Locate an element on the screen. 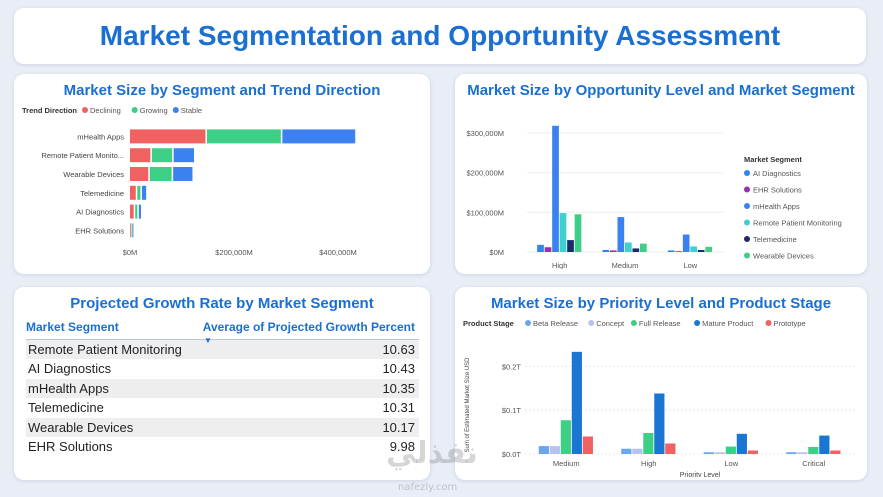 The image size is (883, 497). cell-market-segment: AI Diagnostics is located at coordinates (70, 369).